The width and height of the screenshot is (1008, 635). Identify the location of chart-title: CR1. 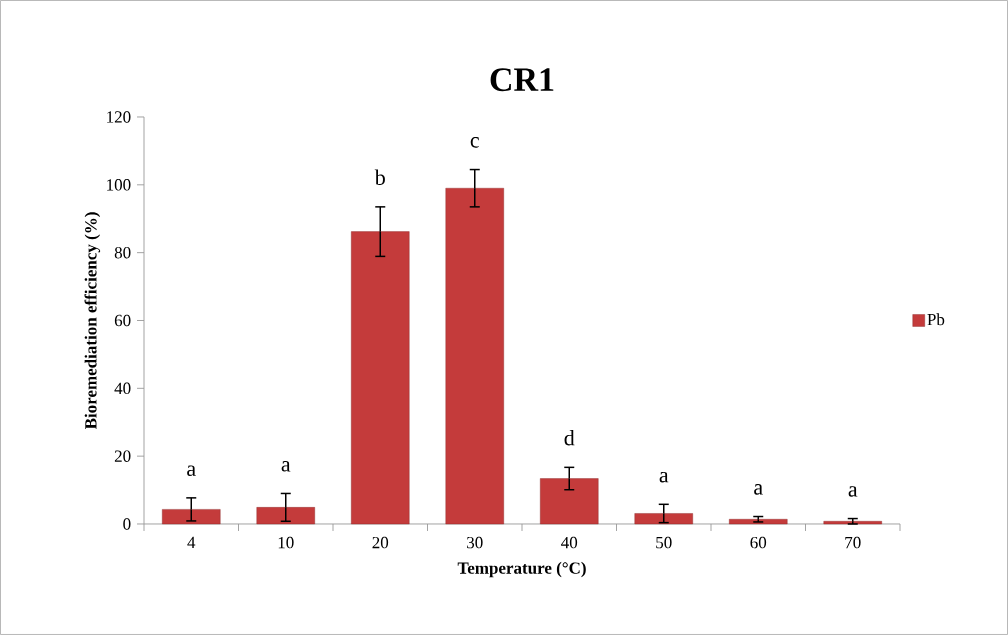
(522, 80).